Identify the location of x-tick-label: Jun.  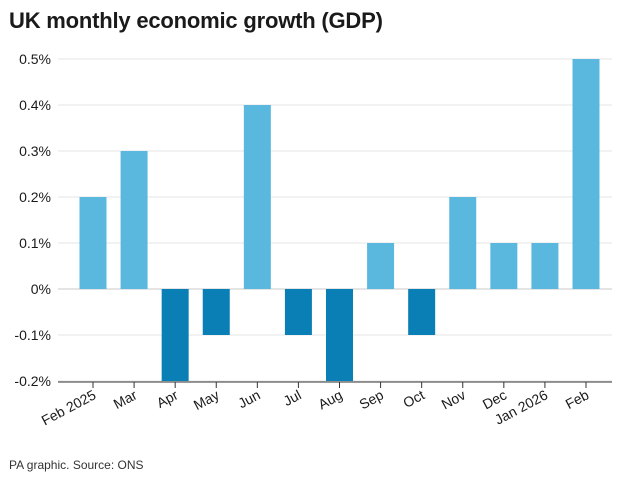
(248, 399).